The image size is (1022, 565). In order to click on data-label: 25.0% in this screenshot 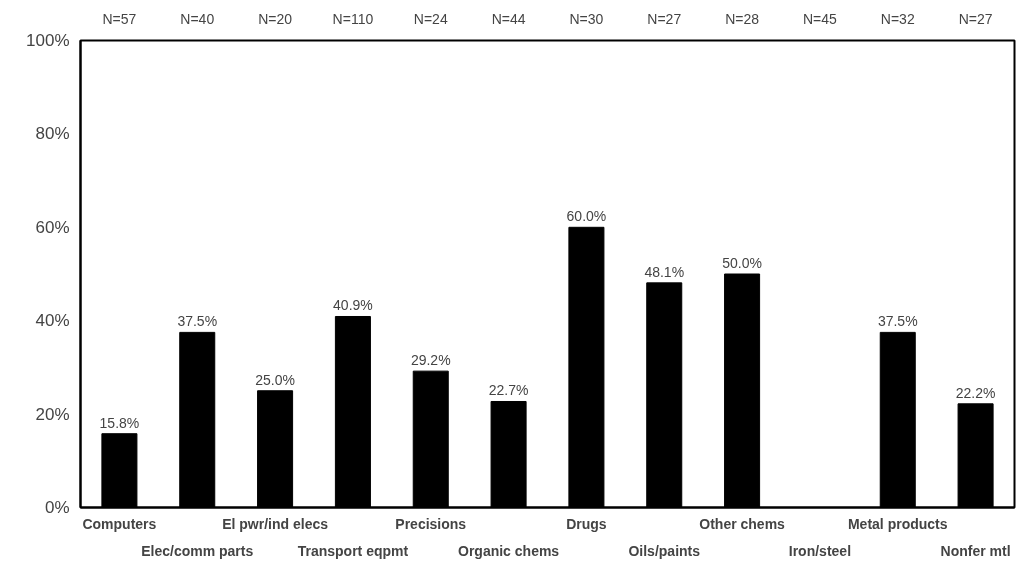, I will do `click(275, 379)`.